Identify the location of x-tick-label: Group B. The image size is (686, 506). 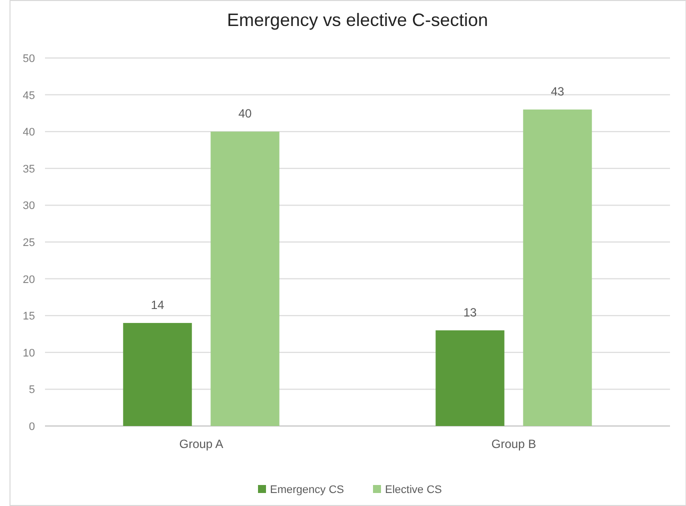
(513, 444).